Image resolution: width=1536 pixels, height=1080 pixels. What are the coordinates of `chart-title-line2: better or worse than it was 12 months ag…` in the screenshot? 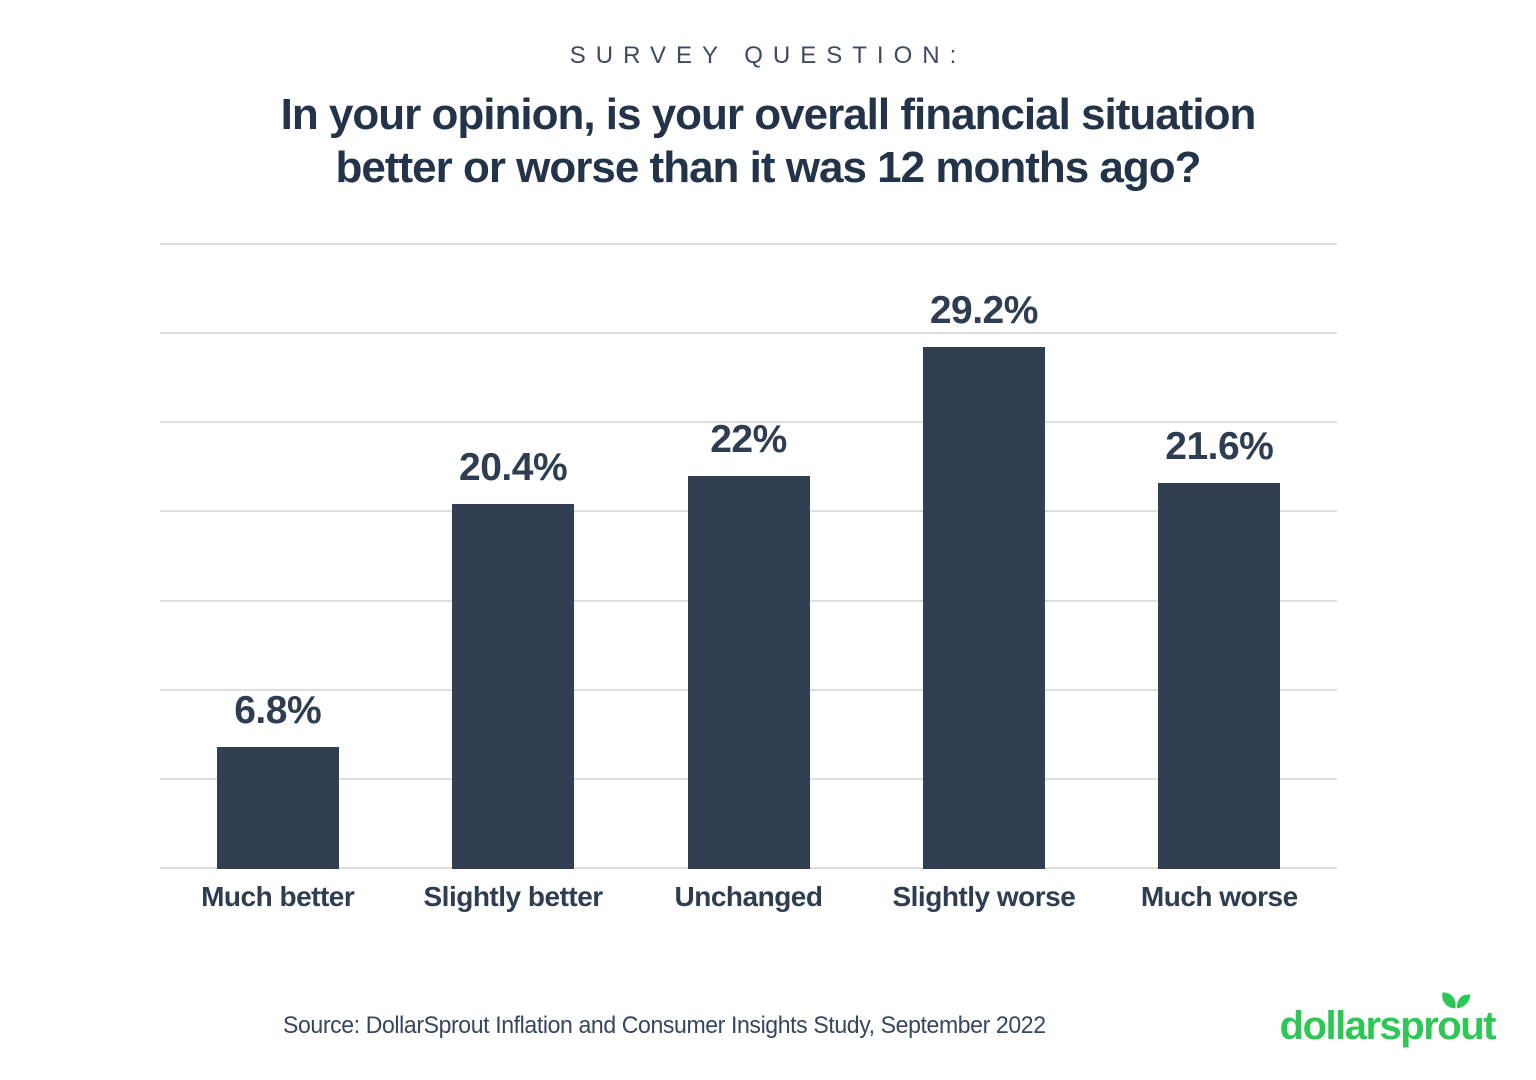 It's located at (768, 167).